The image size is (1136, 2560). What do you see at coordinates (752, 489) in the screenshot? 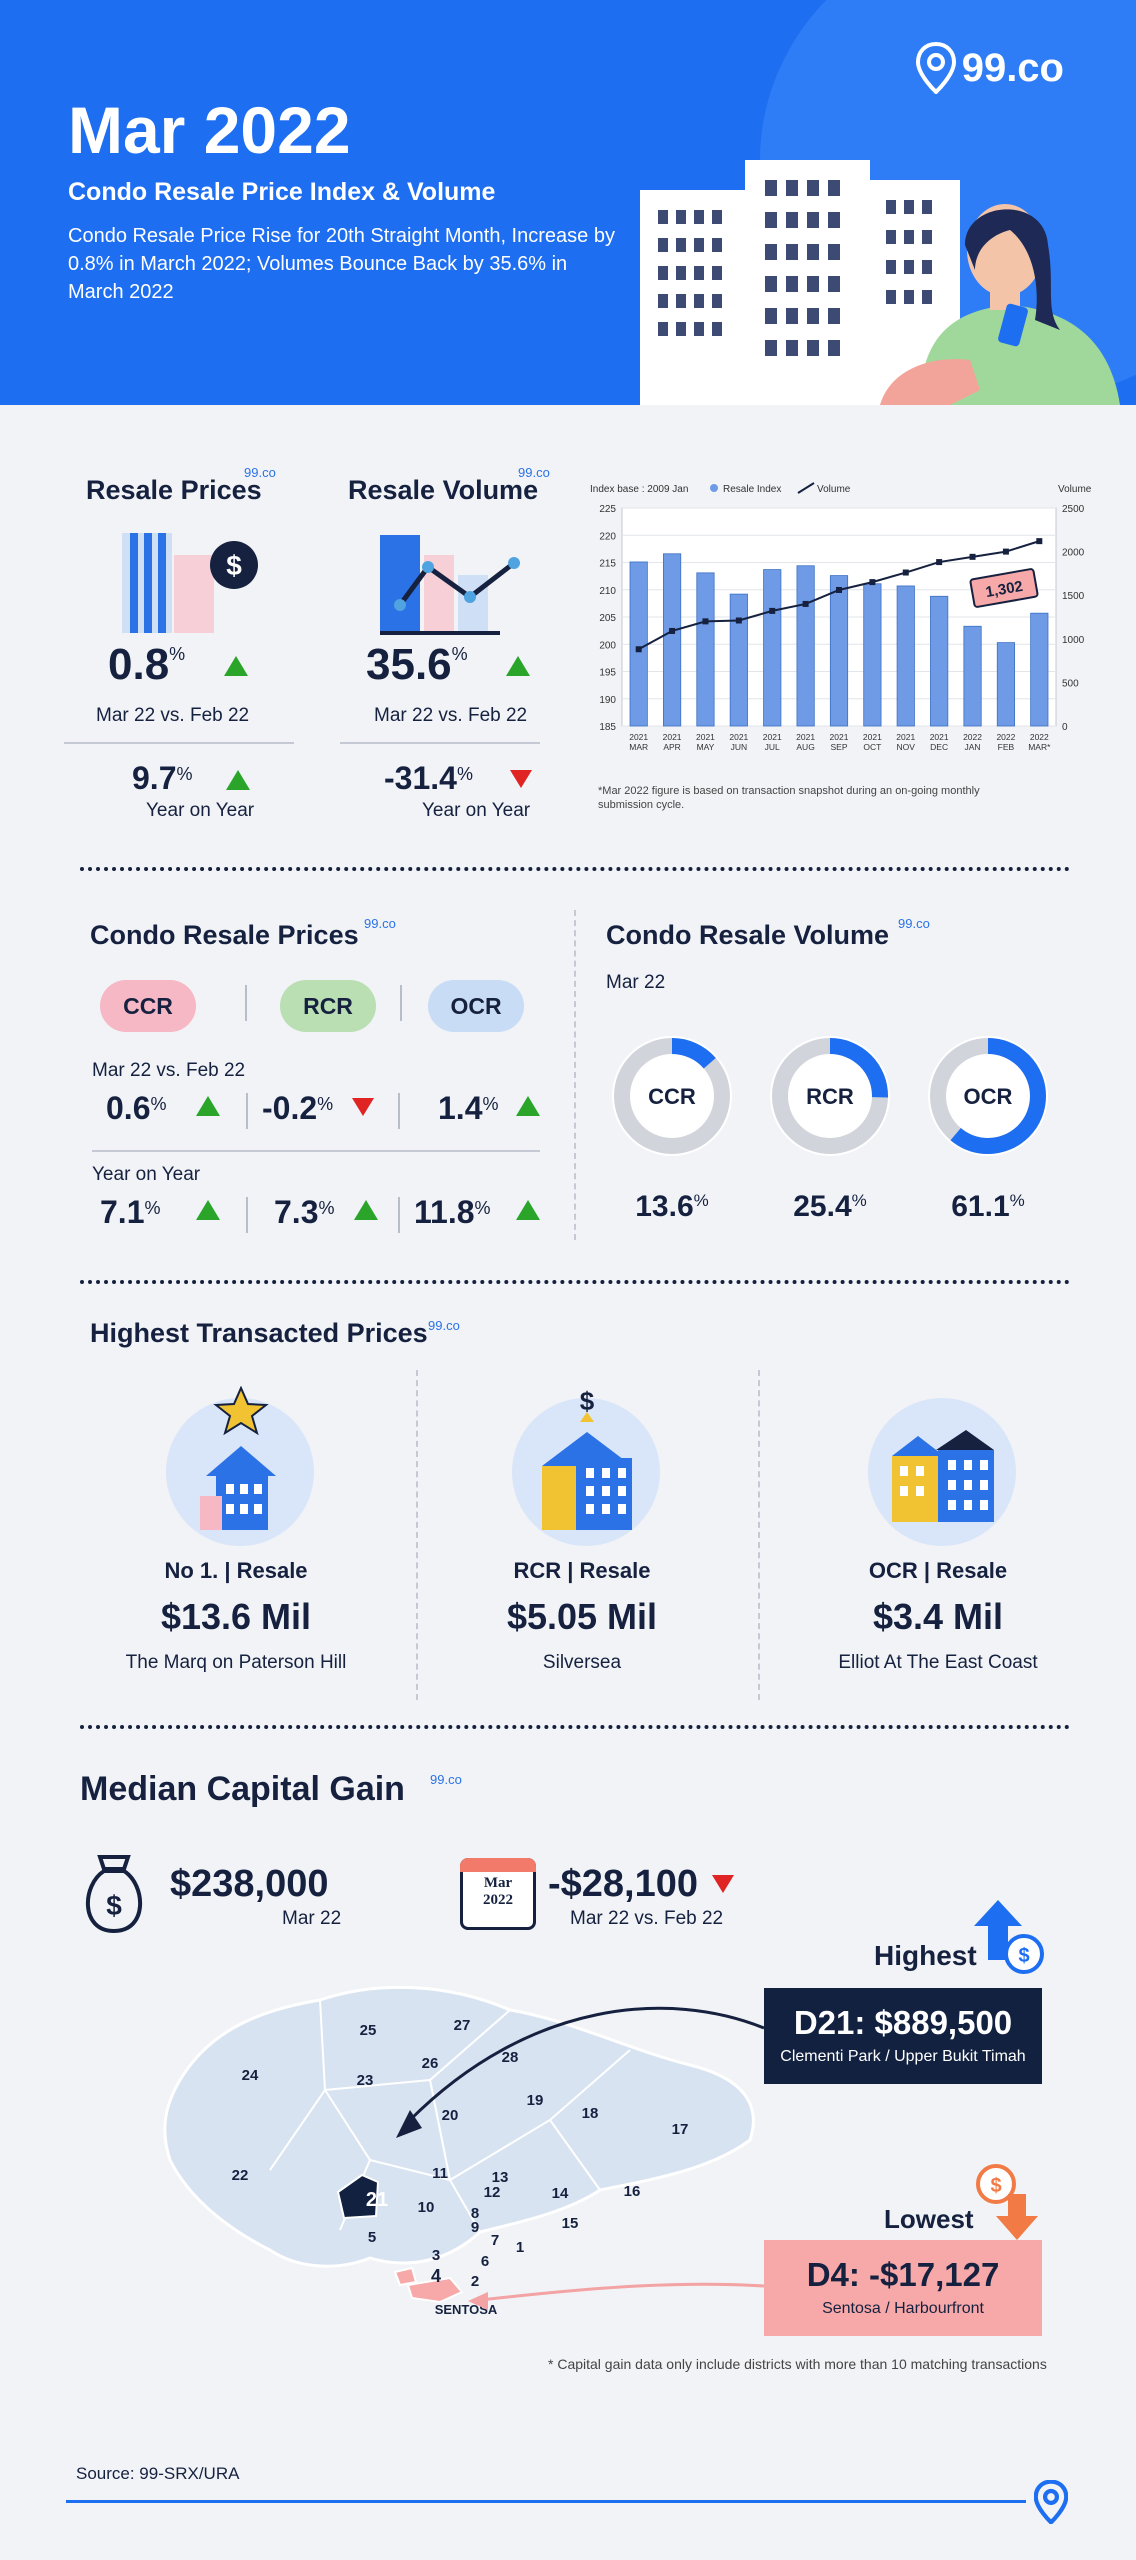
I see `legend-label-index: Resale Index` at bounding box center [752, 489].